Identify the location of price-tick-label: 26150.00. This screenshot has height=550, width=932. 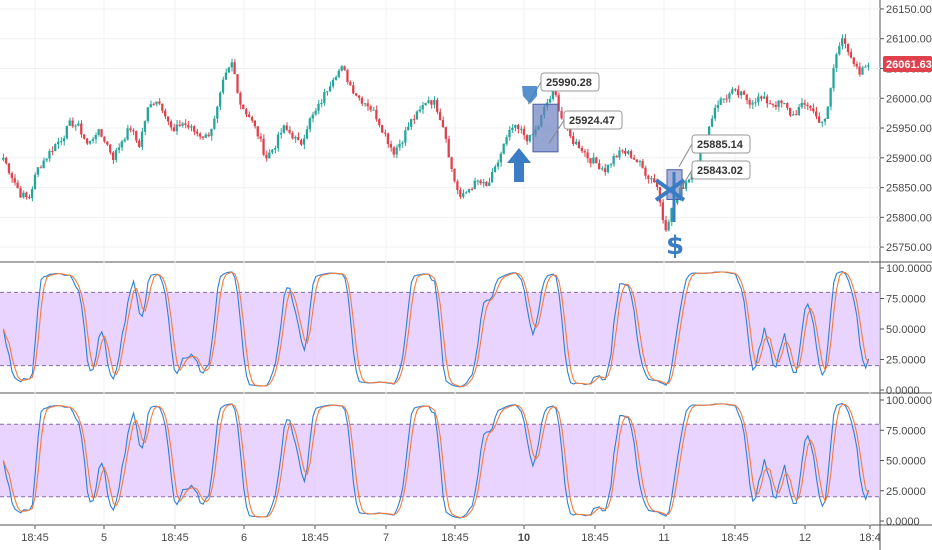
(909, 10).